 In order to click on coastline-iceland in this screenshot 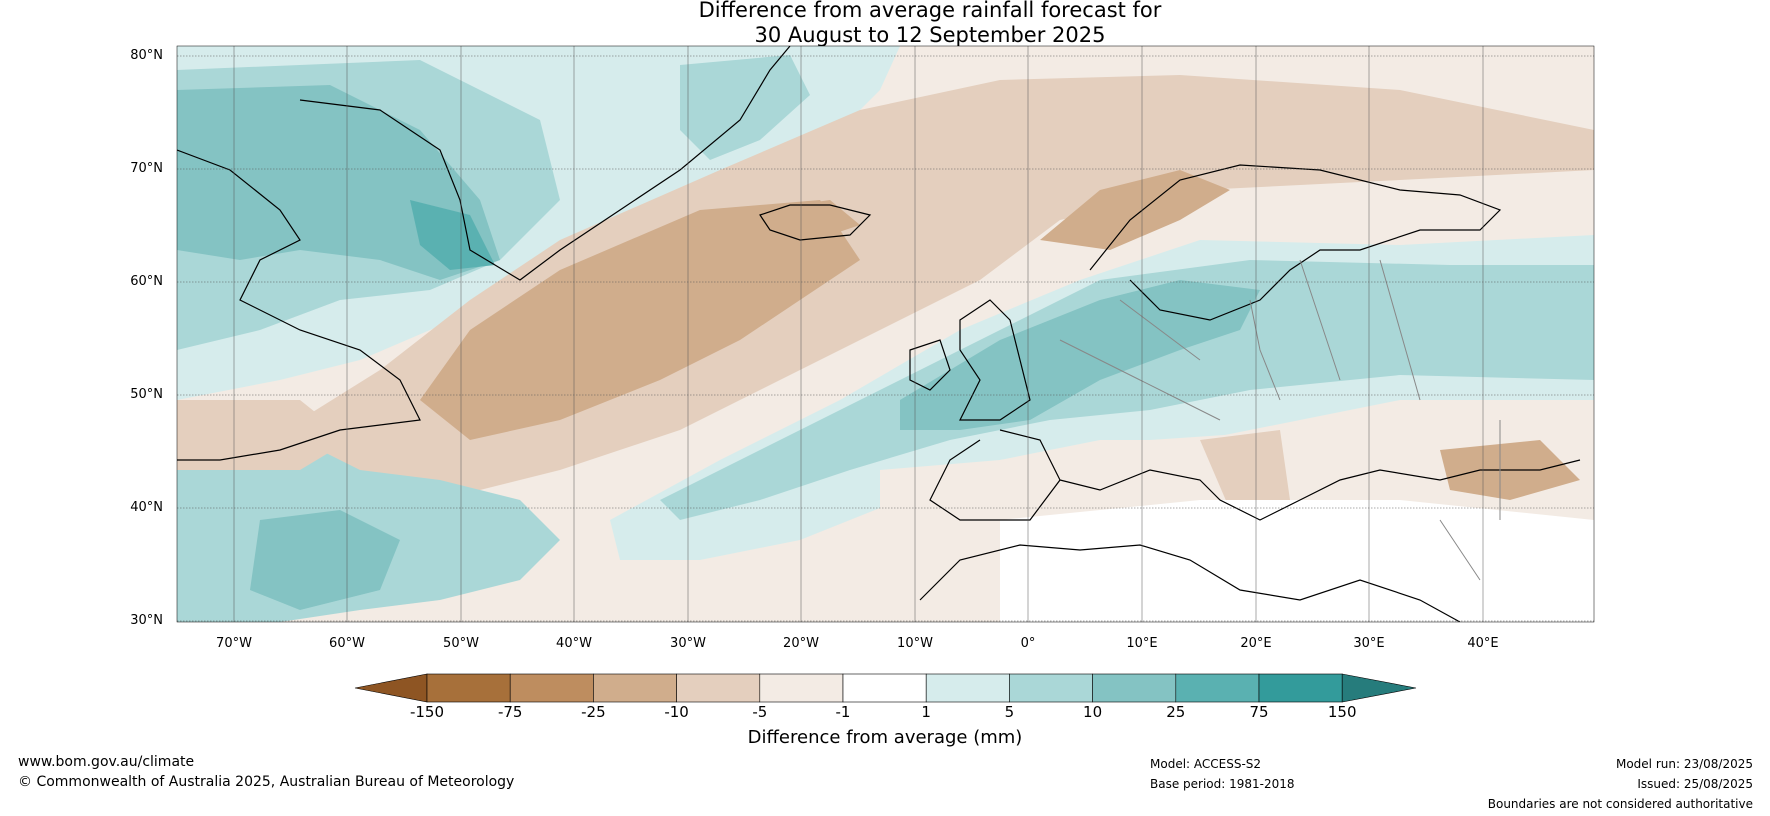, I will do `click(815, 222)`.